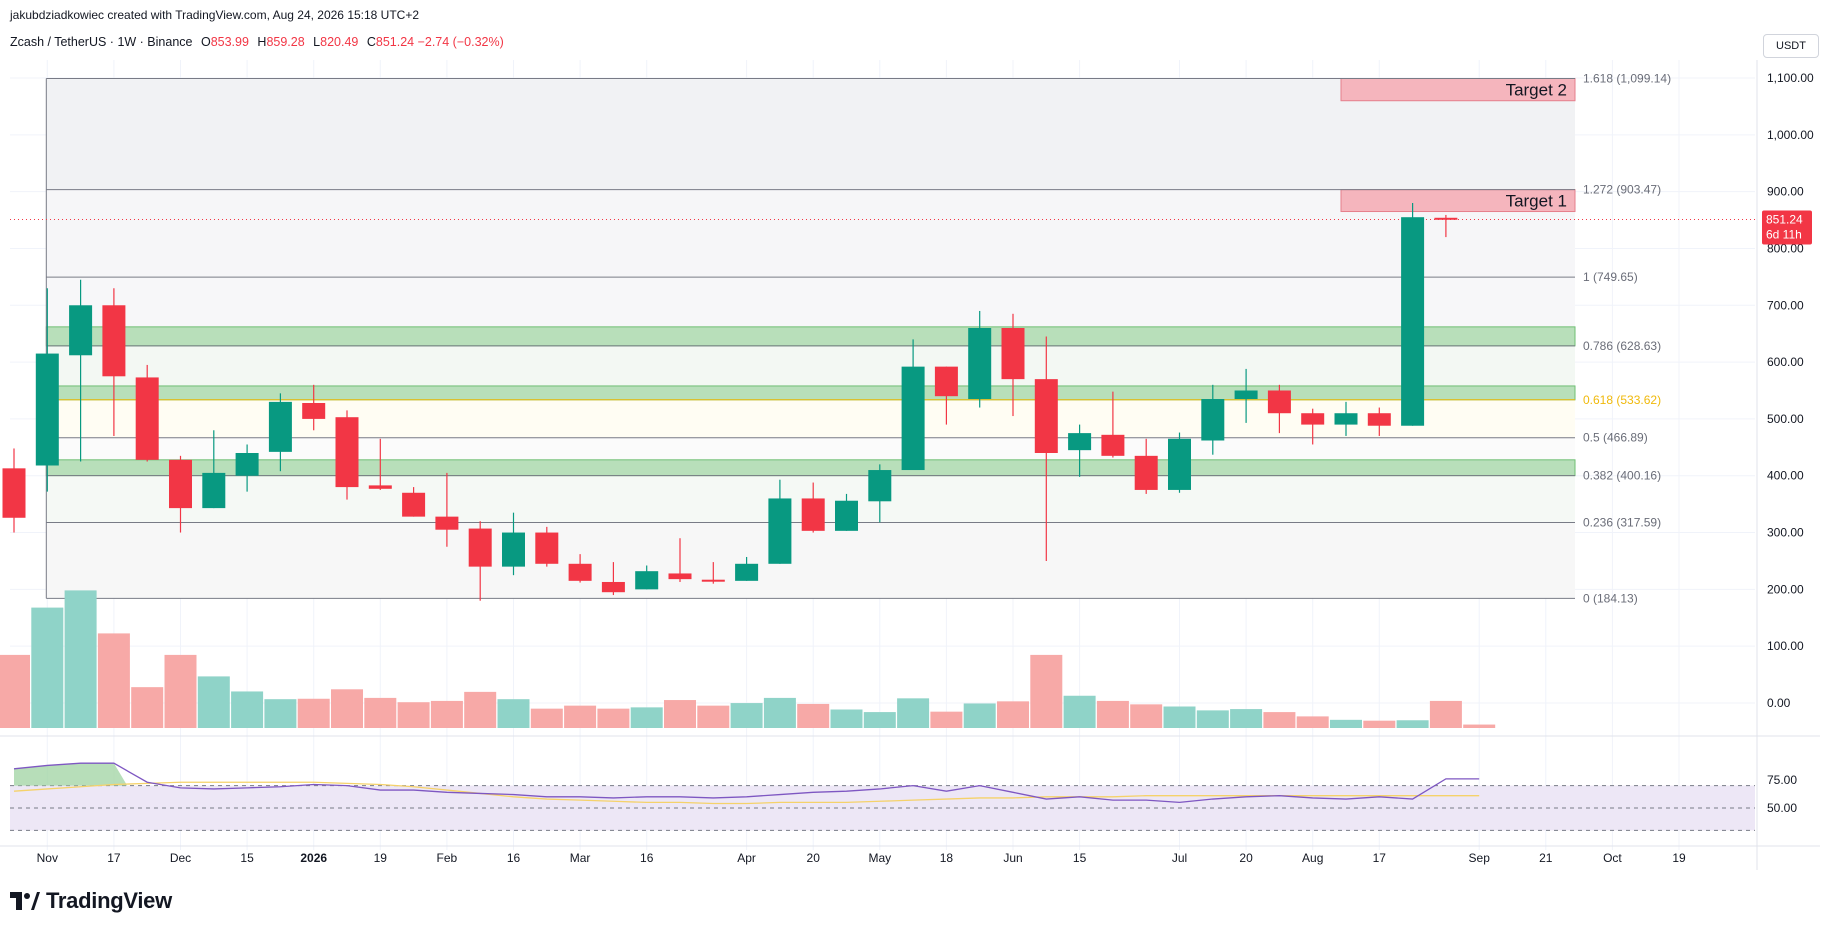 The height and width of the screenshot is (931, 1835). Describe the element at coordinates (1627, 78) in the screenshot. I see `fib-label: 1.618 (1,099.14)` at that location.